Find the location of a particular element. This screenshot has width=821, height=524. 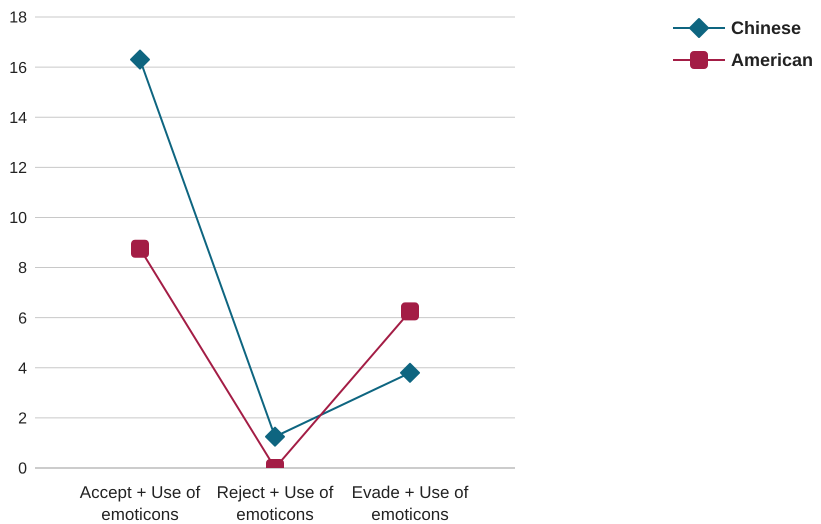

y-tick-label: 0 is located at coordinates (23, 469).